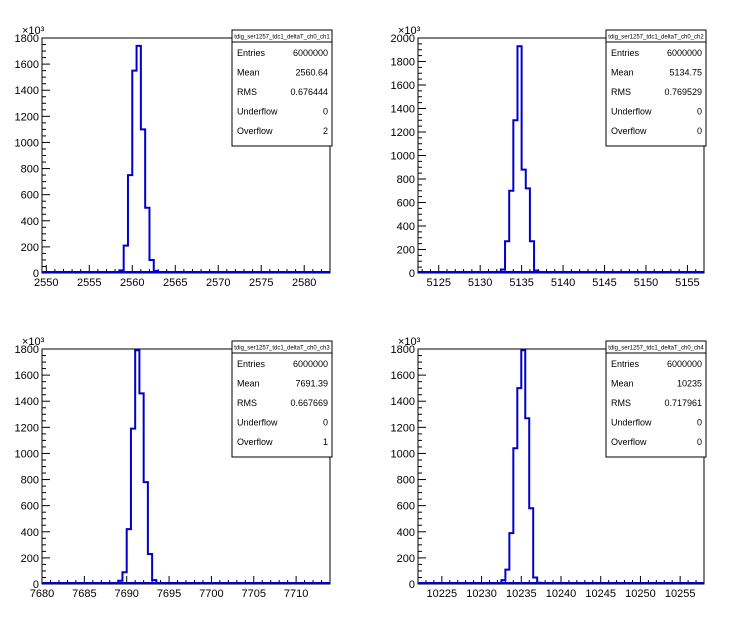 The width and height of the screenshot is (746, 622). What do you see at coordinates (561, 594) in the screenshot?
I see `x-tick-label: 10240` at bounding box center [561, 594].